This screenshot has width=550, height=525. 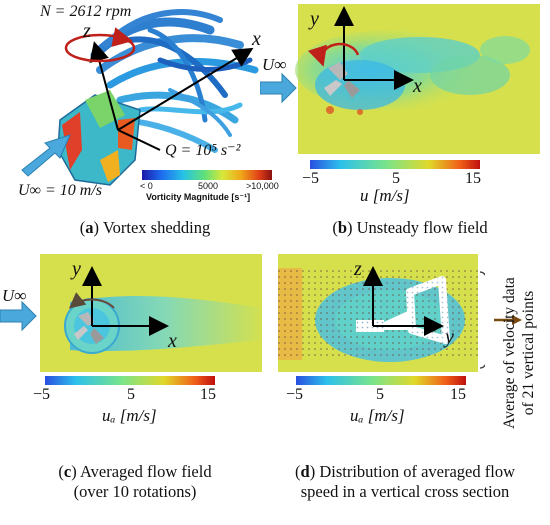 What do you see at coordinates (130, 380) in the screenshot?
I see `velocity-colorbar-c` at bounding box center [130, 380].